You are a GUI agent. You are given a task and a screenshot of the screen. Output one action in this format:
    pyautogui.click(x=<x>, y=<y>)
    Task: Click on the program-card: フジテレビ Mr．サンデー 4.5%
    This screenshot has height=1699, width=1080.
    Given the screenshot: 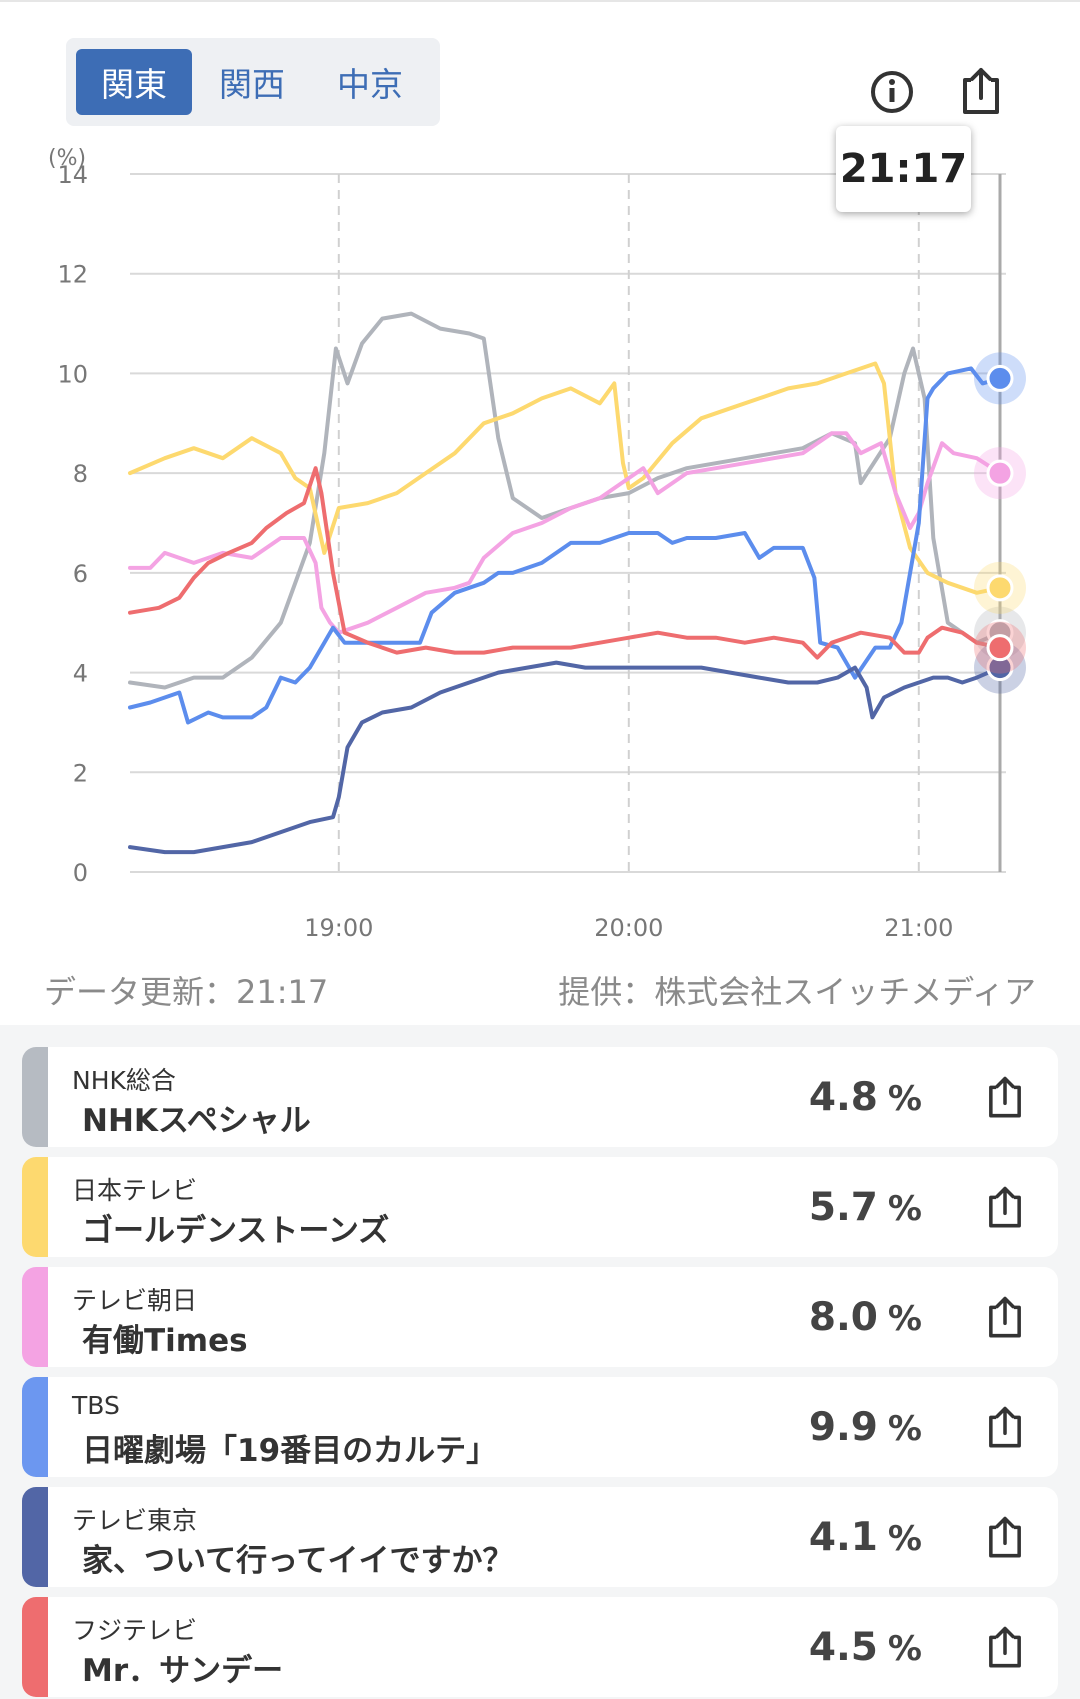 What is the action you would take?
    pyautogui.click(x=540, y=1647)
    